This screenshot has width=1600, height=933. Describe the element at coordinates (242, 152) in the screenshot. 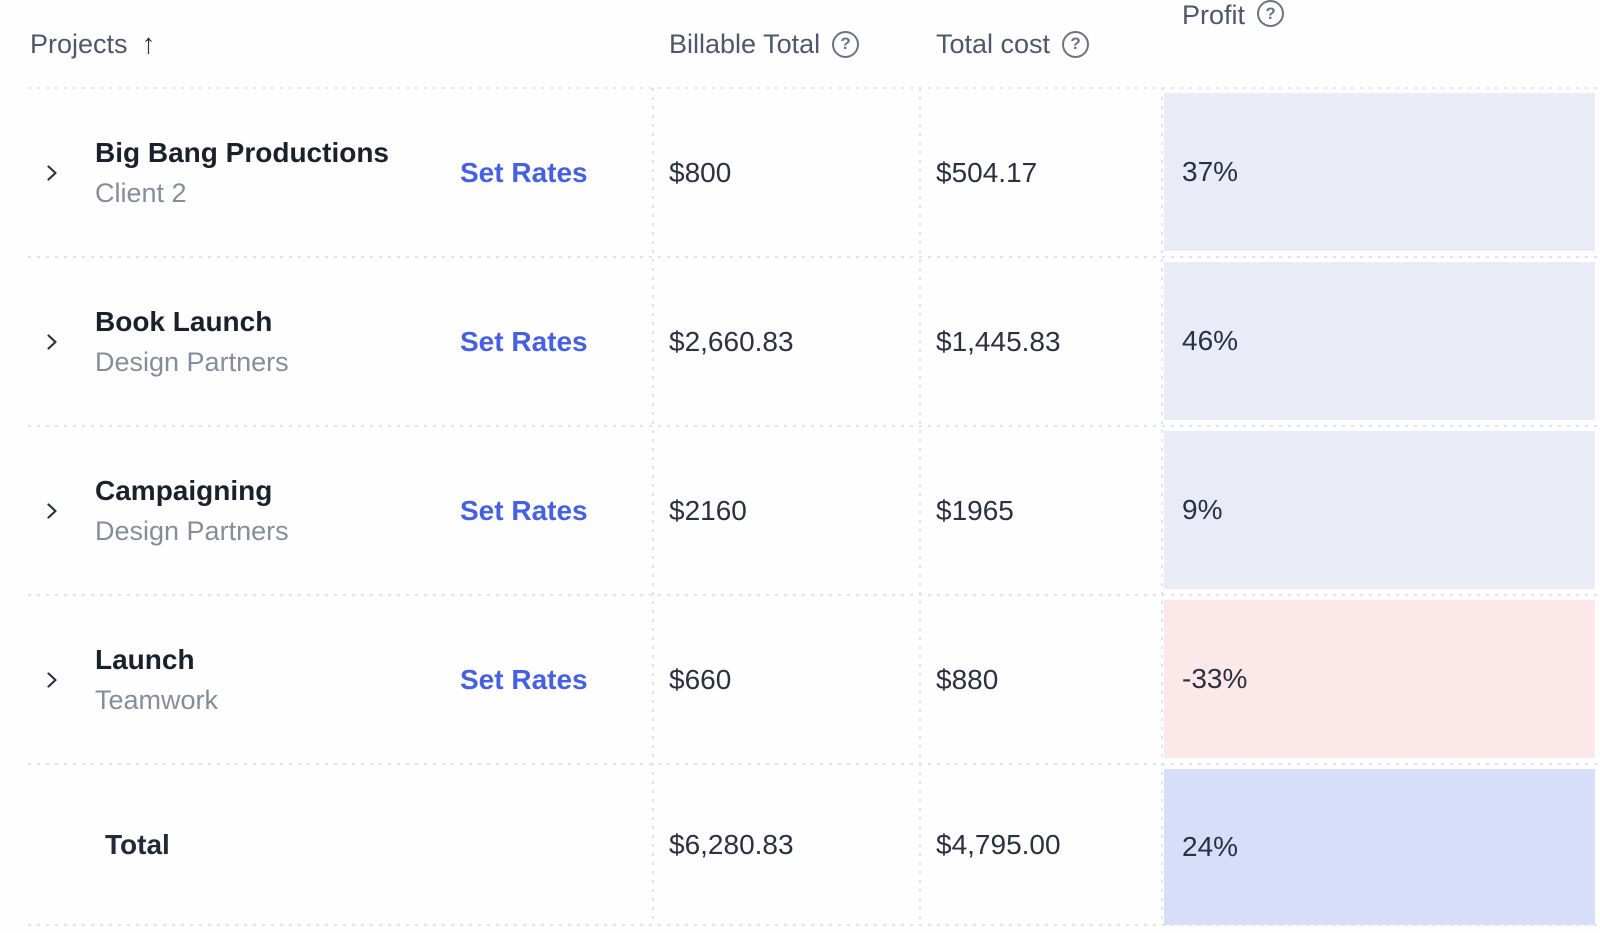

I see `project-name: Big Bang Productions` at that location.